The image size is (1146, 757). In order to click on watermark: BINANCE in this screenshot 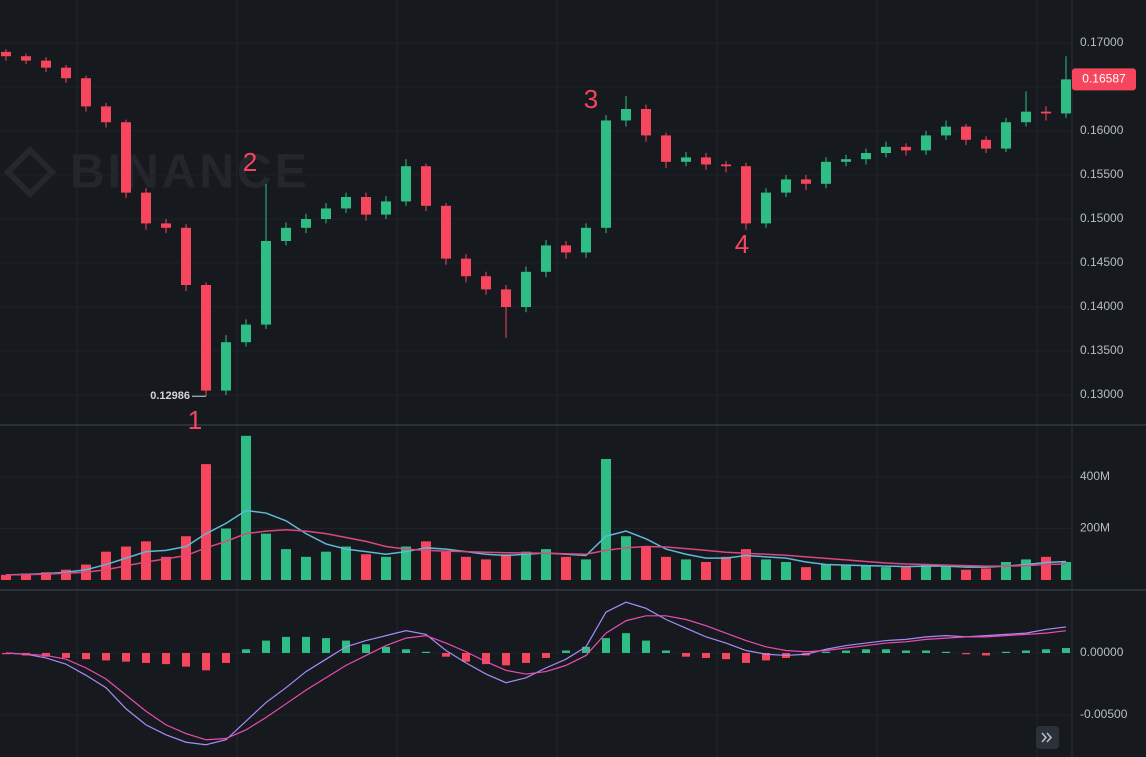, I will do `click(190, 172)`.